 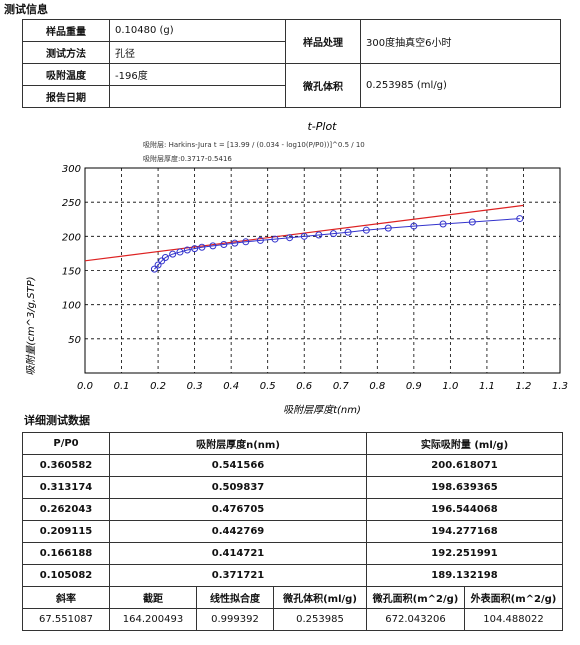 I want to click on info-value-report-date, so click(x=197, y=96).